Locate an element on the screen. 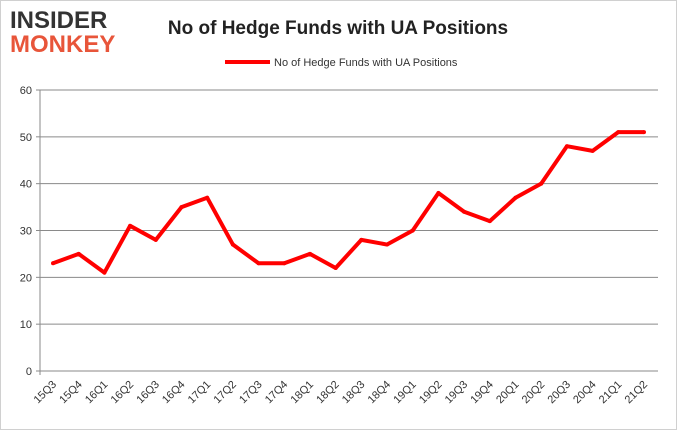 The height and width of the screenshot is (431, 678). y-tick-label: 60 is located at coordinates (26, 91).